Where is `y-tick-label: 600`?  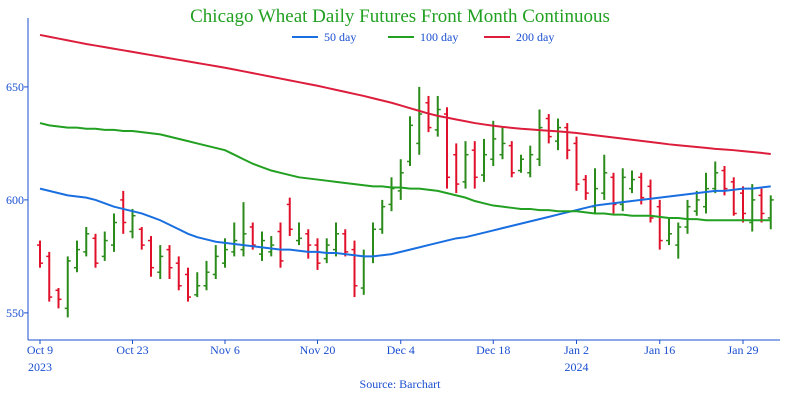 y-tick-label: 600 is located at coordinates (15, 200).